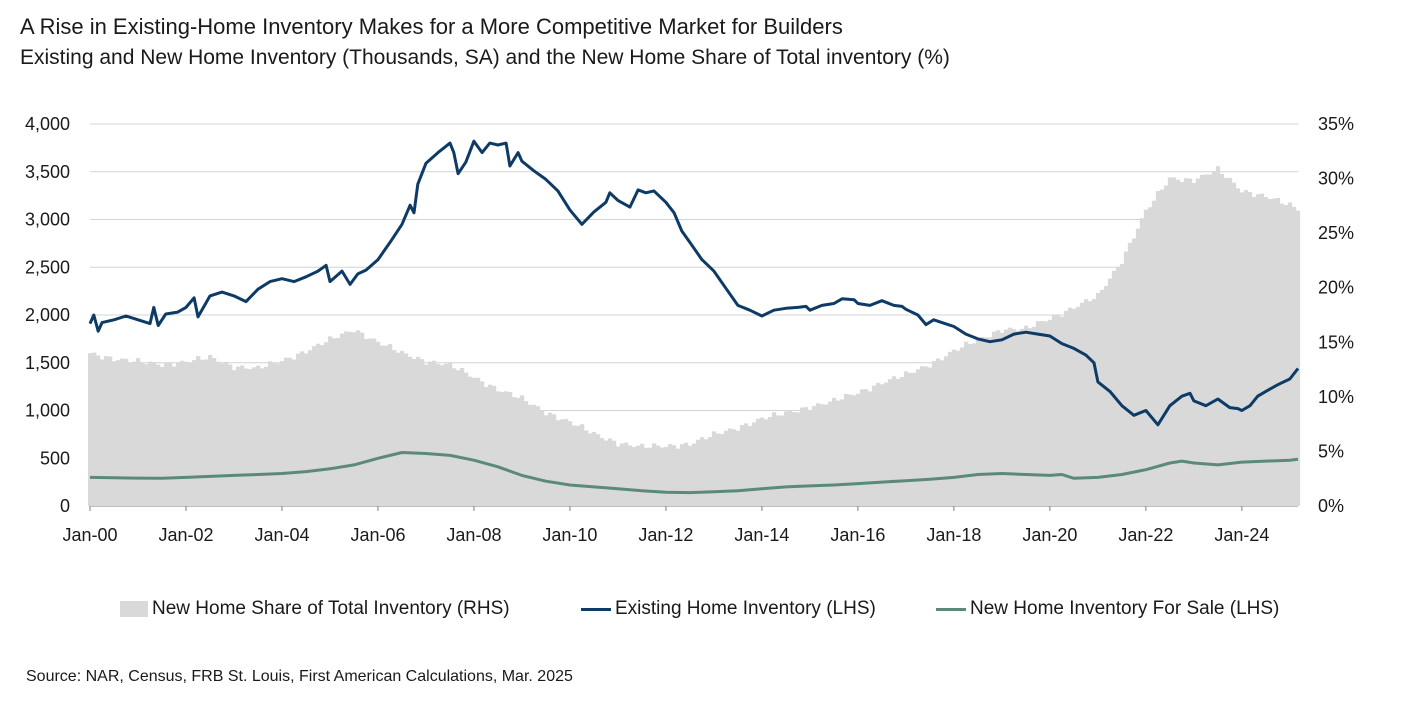 The width and height of the screenshot is (1407, 709). What do you see at coordinates (951, 609) in the screenshot?
I see `legend-swatch-new` at bounding box center [951, 609].